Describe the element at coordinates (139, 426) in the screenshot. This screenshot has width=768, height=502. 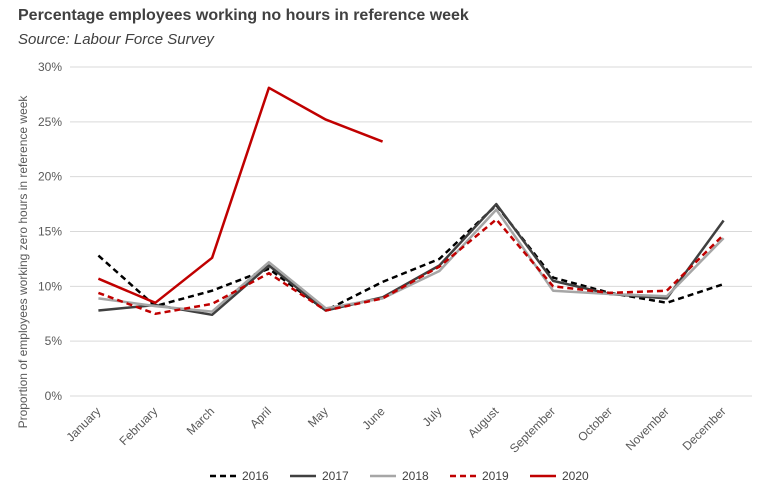
I see `x-tick-label: February` at that location.